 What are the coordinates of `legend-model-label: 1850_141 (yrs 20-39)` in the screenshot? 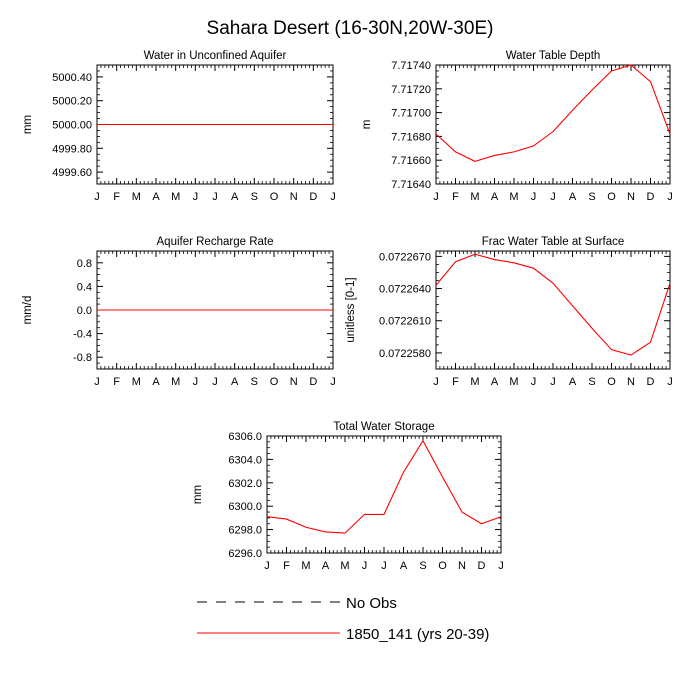 It's located at (417, 634).